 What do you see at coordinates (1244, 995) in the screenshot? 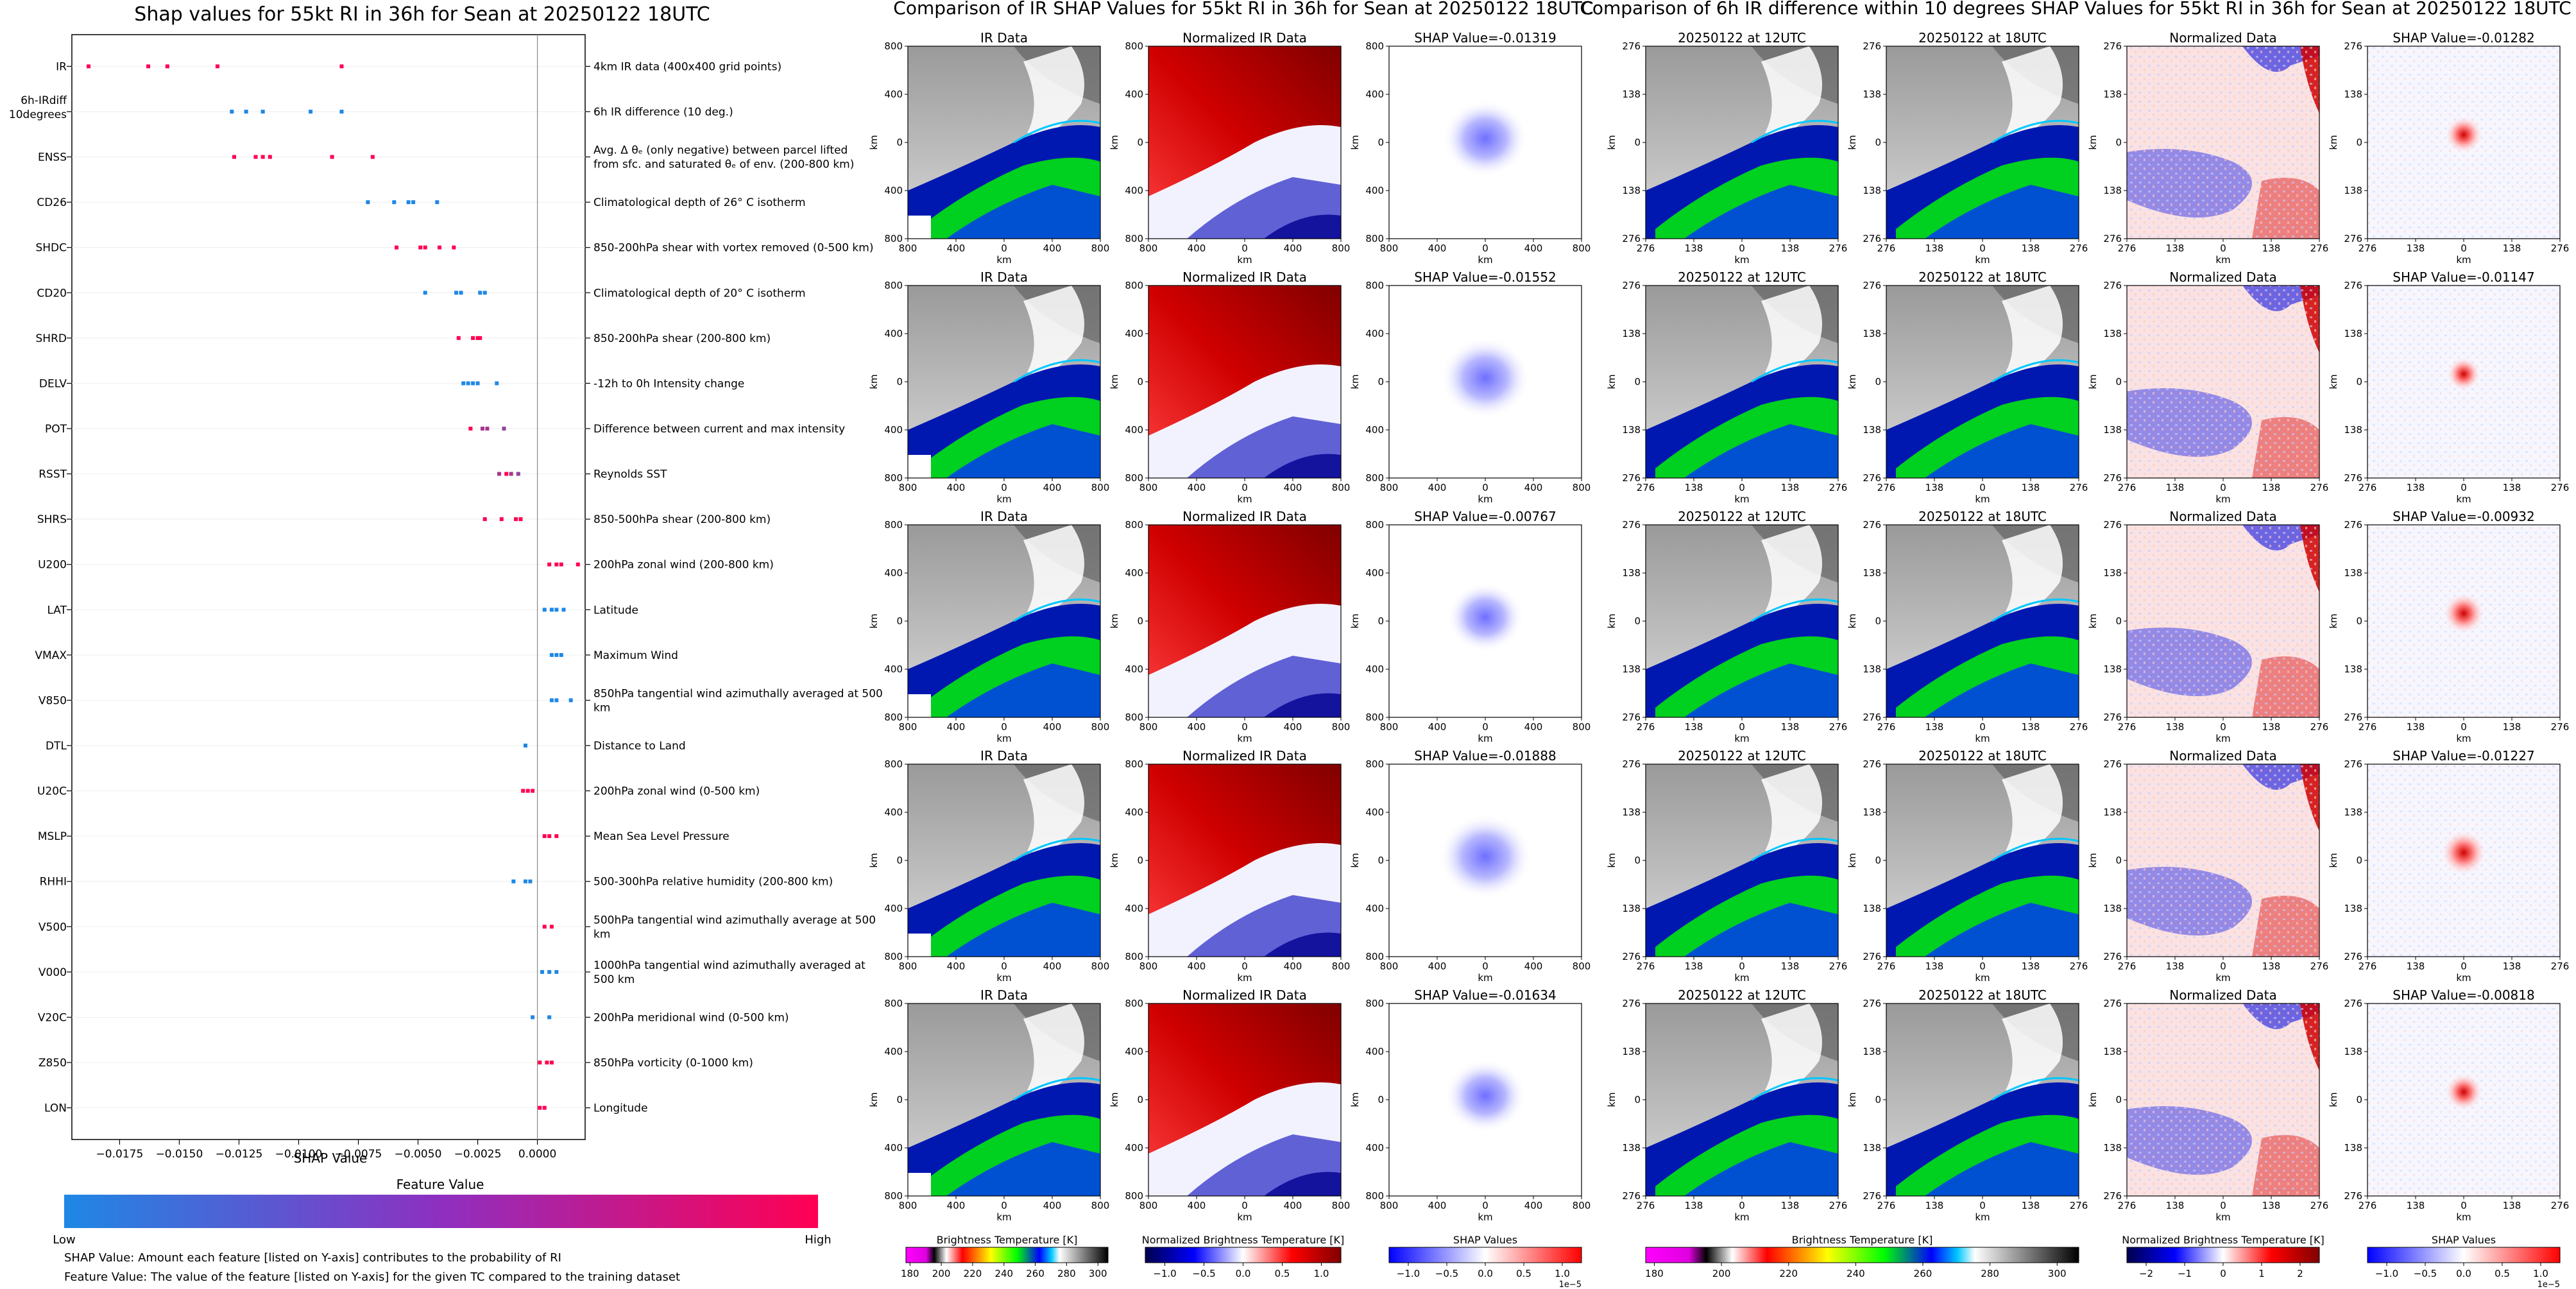
I see `panel-title: Normalized IR Data` at bounding box center [1244, 995].